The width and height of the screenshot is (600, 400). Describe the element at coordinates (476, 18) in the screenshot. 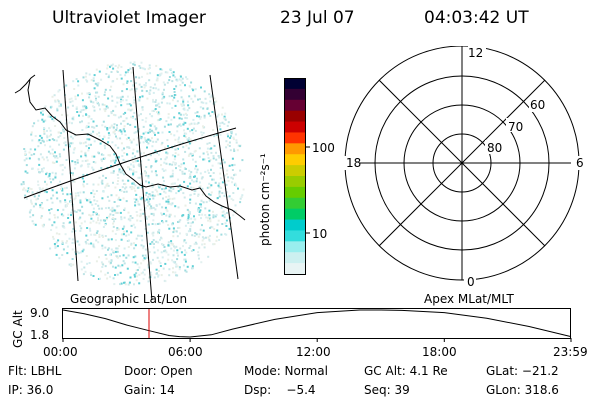

I see `observation-time: 04:03:42 UT` at that location.